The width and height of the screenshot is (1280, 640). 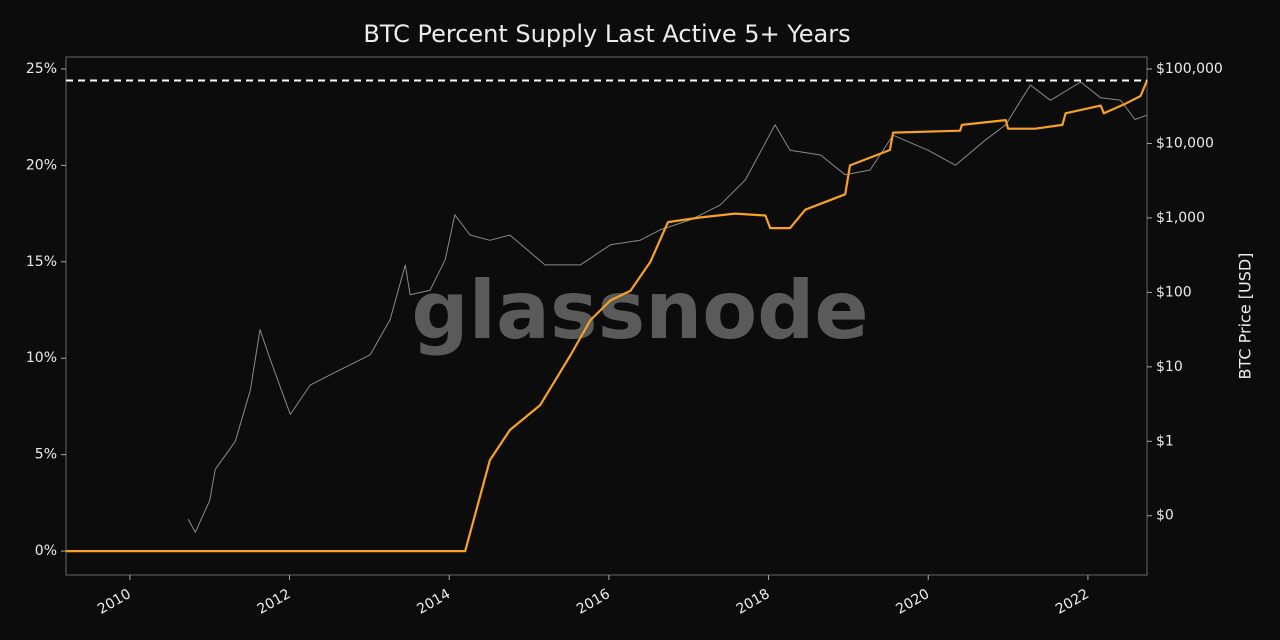 What do you see at coordinates (1245, 316) in the screenshot?
I see `y2-axis-label: BTC Price [USD]` at bounding box center [1245, 316].